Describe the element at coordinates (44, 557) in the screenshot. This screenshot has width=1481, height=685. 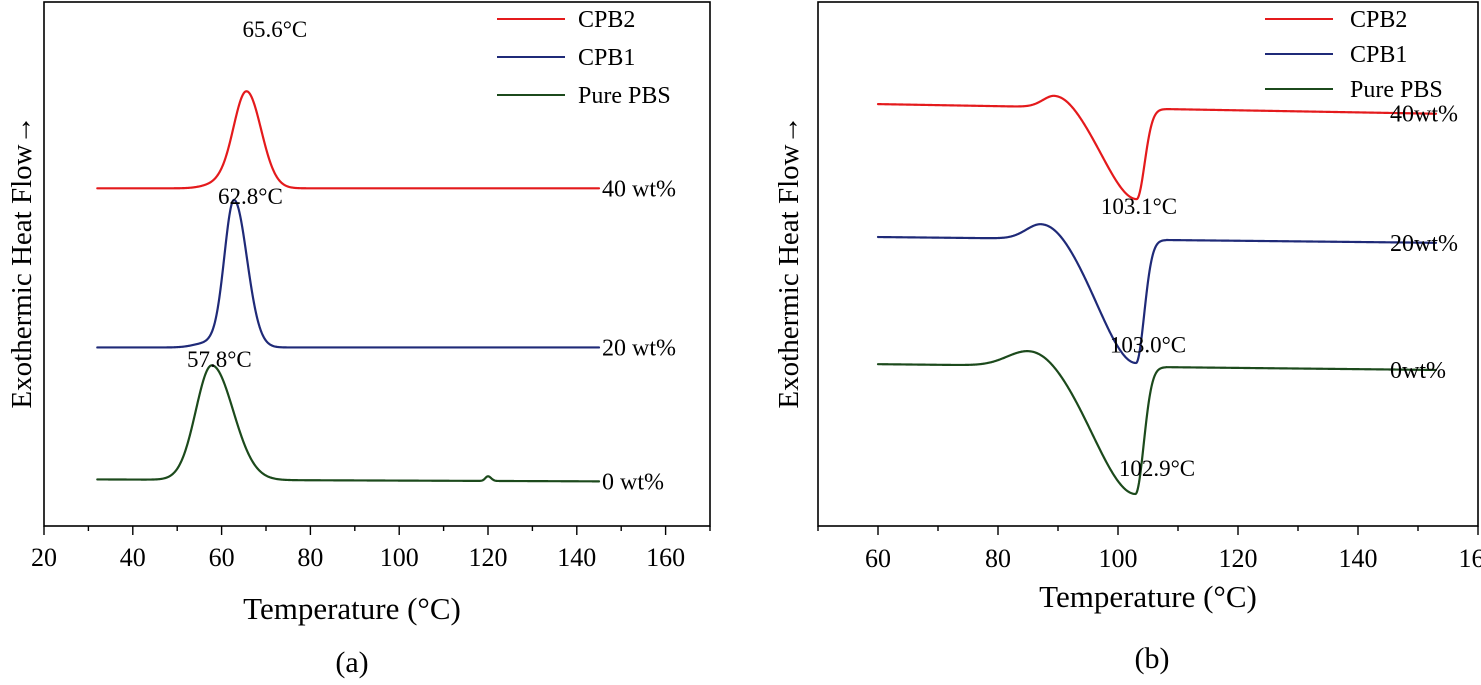
I see `x-tick-label-20: 20` at that location.